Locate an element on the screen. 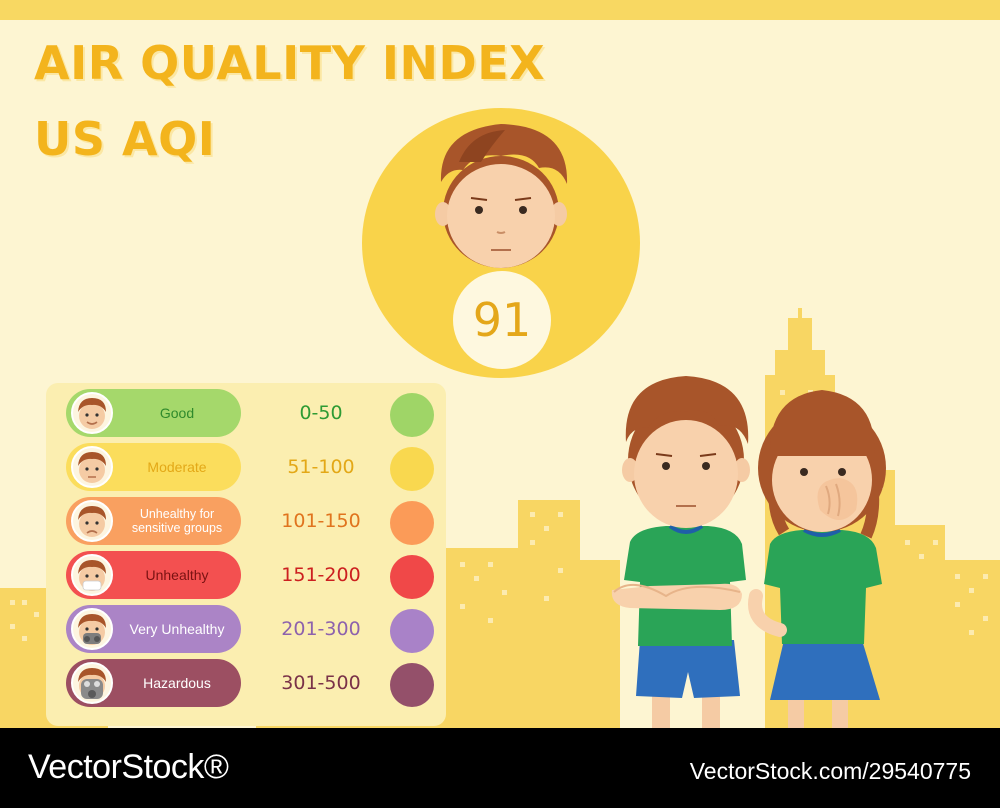  watermark-brand: VectorStock® is located at coordinates (128, 767).